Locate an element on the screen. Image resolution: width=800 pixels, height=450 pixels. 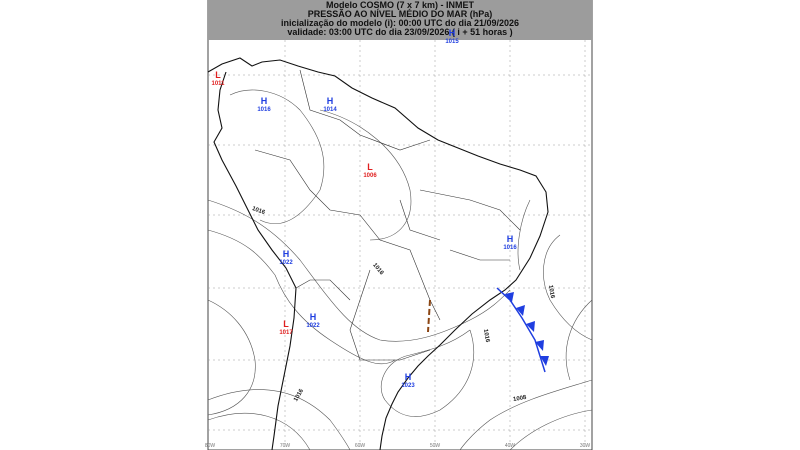
longitude-label: 50W is located at coordinates (435, 446).